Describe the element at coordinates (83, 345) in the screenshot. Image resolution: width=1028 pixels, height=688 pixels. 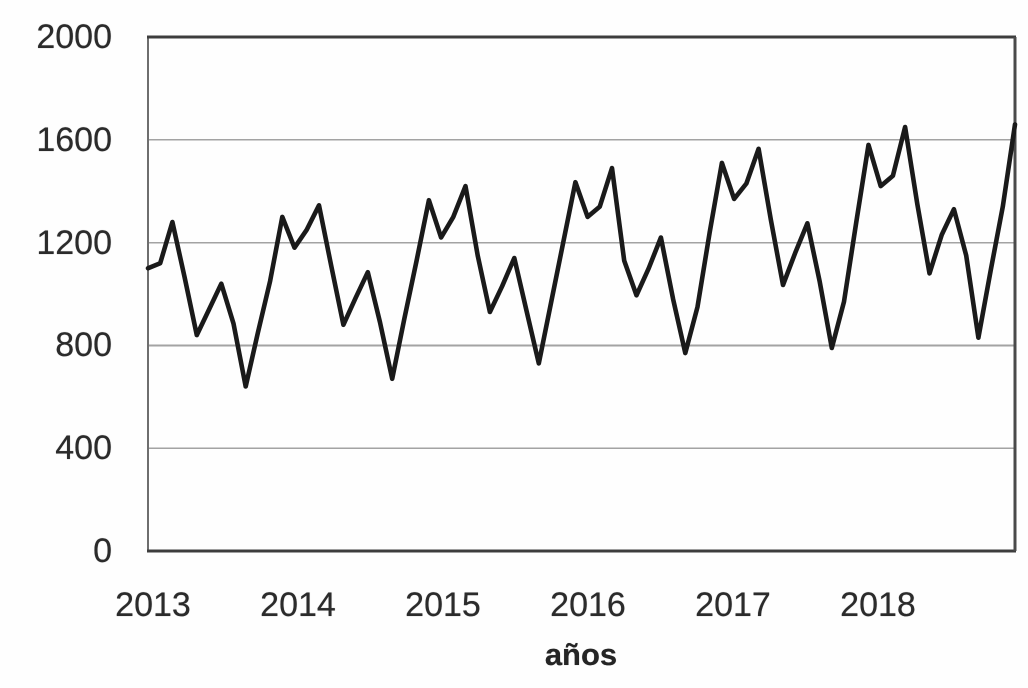
I see `y-axis-tick-label: 800` at that location.